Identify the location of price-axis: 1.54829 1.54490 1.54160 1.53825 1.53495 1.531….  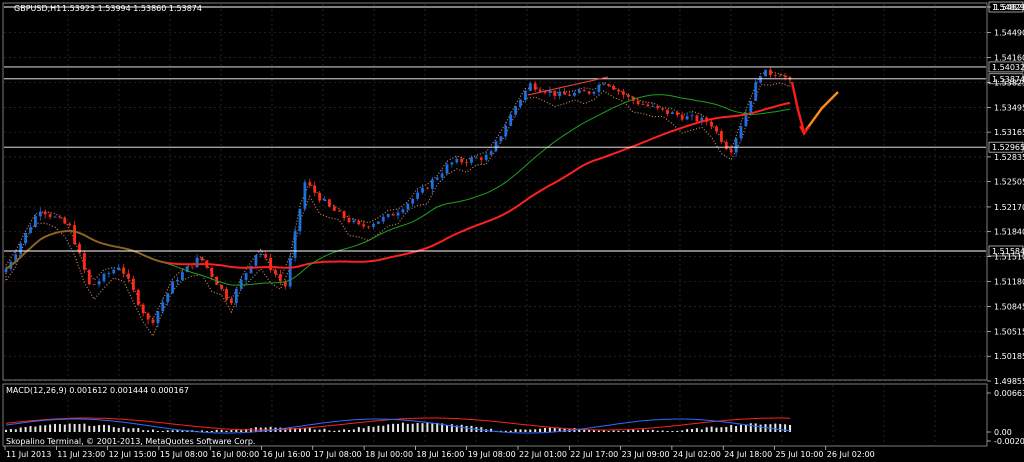
(1005, 194).